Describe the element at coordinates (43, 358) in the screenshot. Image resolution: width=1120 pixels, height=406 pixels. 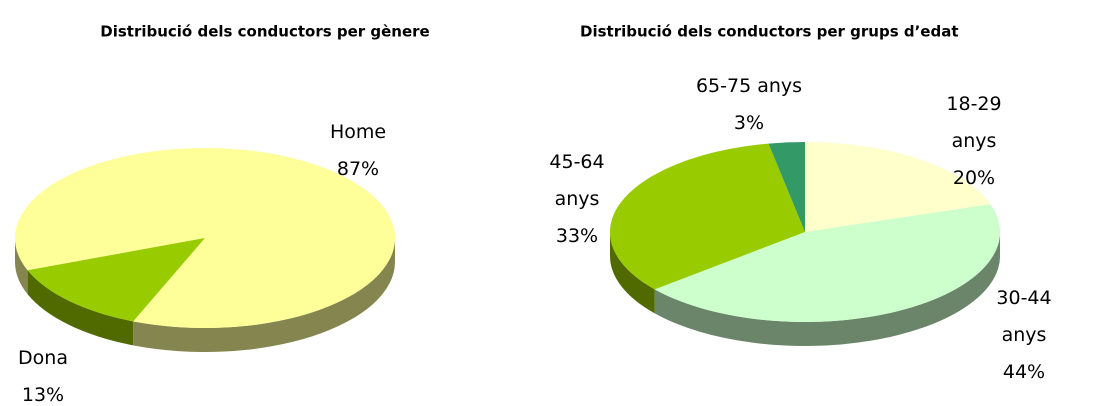
I see `category-label: Dona` at that location.